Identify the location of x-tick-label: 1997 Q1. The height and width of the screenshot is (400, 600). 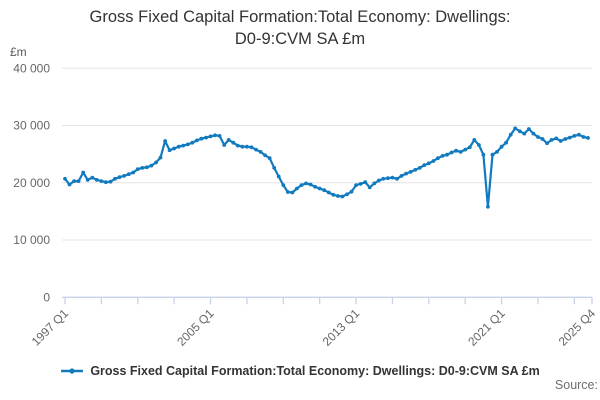
(50, 327).